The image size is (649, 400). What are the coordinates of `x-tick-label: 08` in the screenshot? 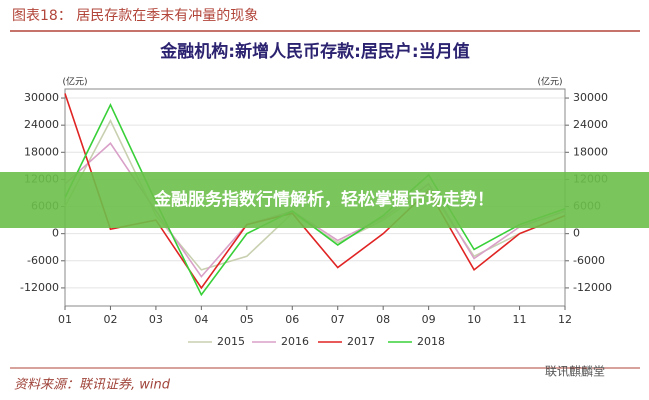 It's located at (383, 319).